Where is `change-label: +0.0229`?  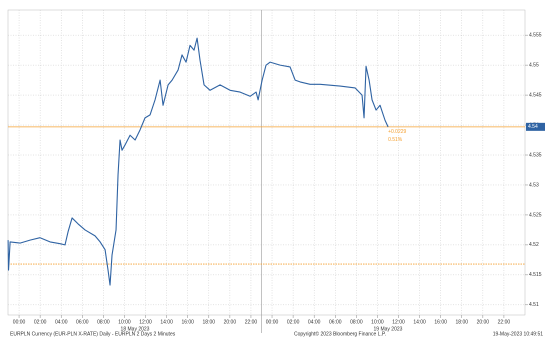
change-label: +0.0229 is located at coordinates (397, 132).